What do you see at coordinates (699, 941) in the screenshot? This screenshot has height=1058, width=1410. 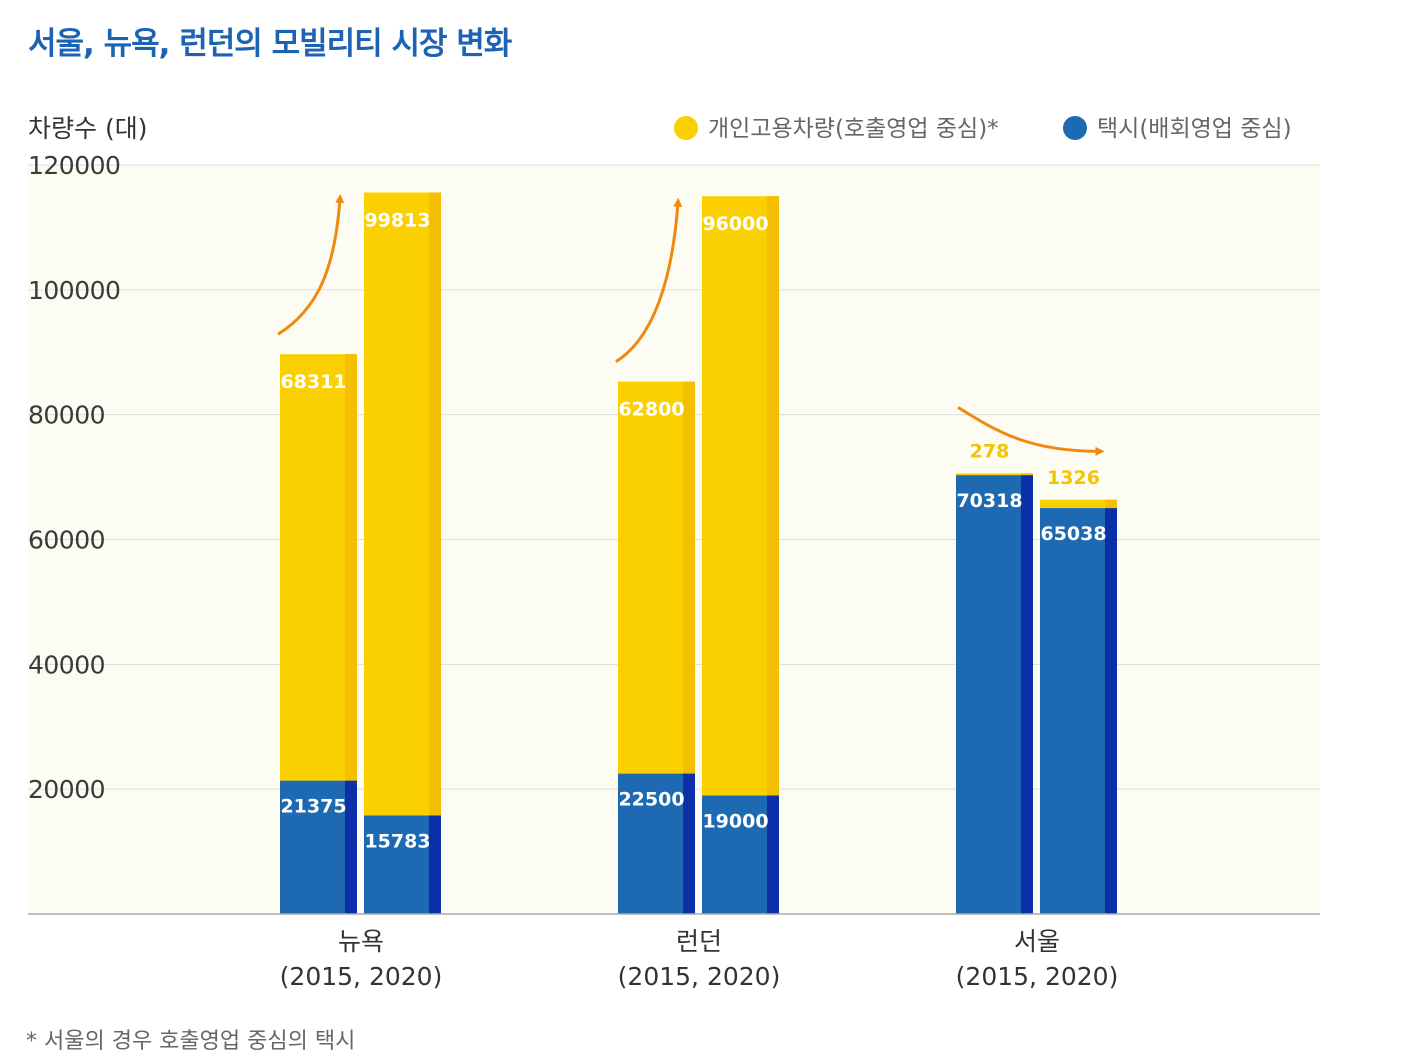 I see `x-group-label-london: 런던` at bounding box center [699, 941].